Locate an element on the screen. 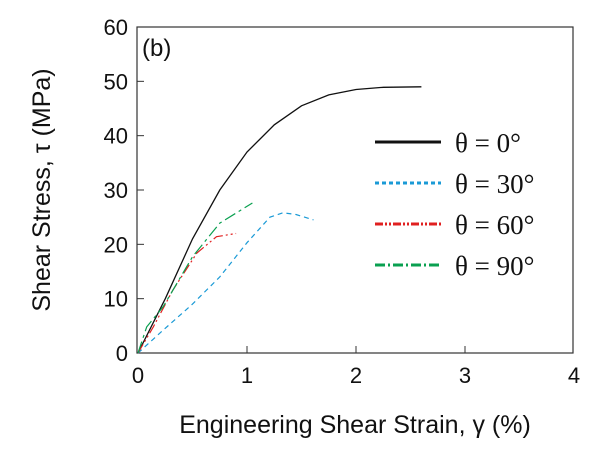 The image size is (607, 462). x-tick-label: 0 is located at coordinates (138, 375).